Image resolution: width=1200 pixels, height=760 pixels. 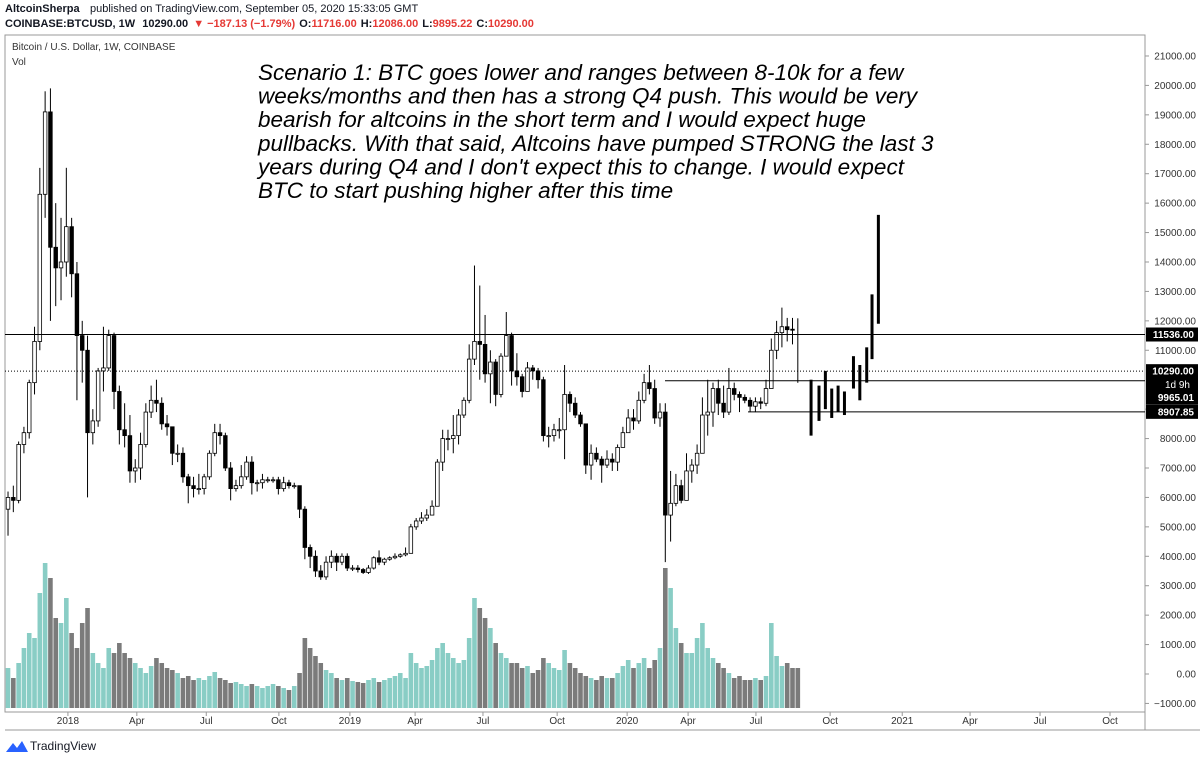 What do you see at coordinates (1178, 468) in the screenshot?
I see `y-tick-label: 7000.00` at bounding box center [1178, 468].